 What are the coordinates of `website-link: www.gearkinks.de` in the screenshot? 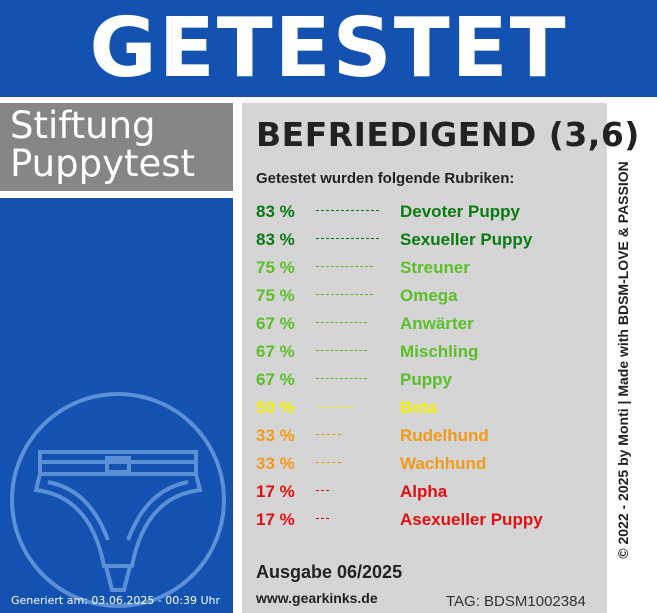 It's located at (317, 598).